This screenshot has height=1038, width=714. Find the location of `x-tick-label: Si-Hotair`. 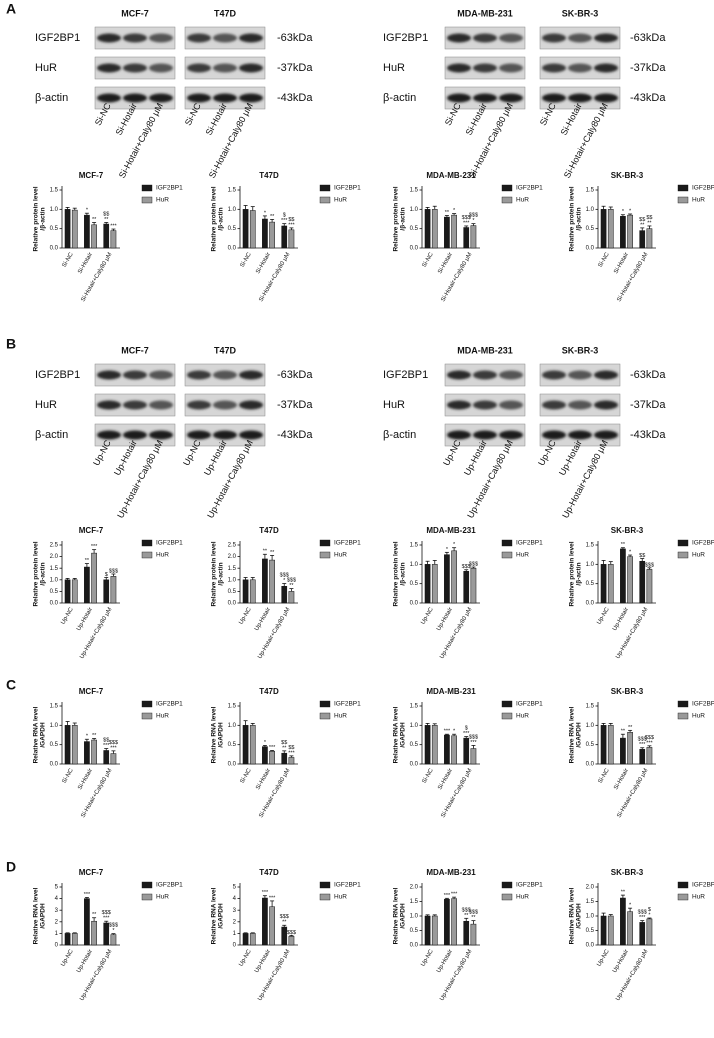

x-tick-label: Si-Hotair is located at coordinates (621, 779).